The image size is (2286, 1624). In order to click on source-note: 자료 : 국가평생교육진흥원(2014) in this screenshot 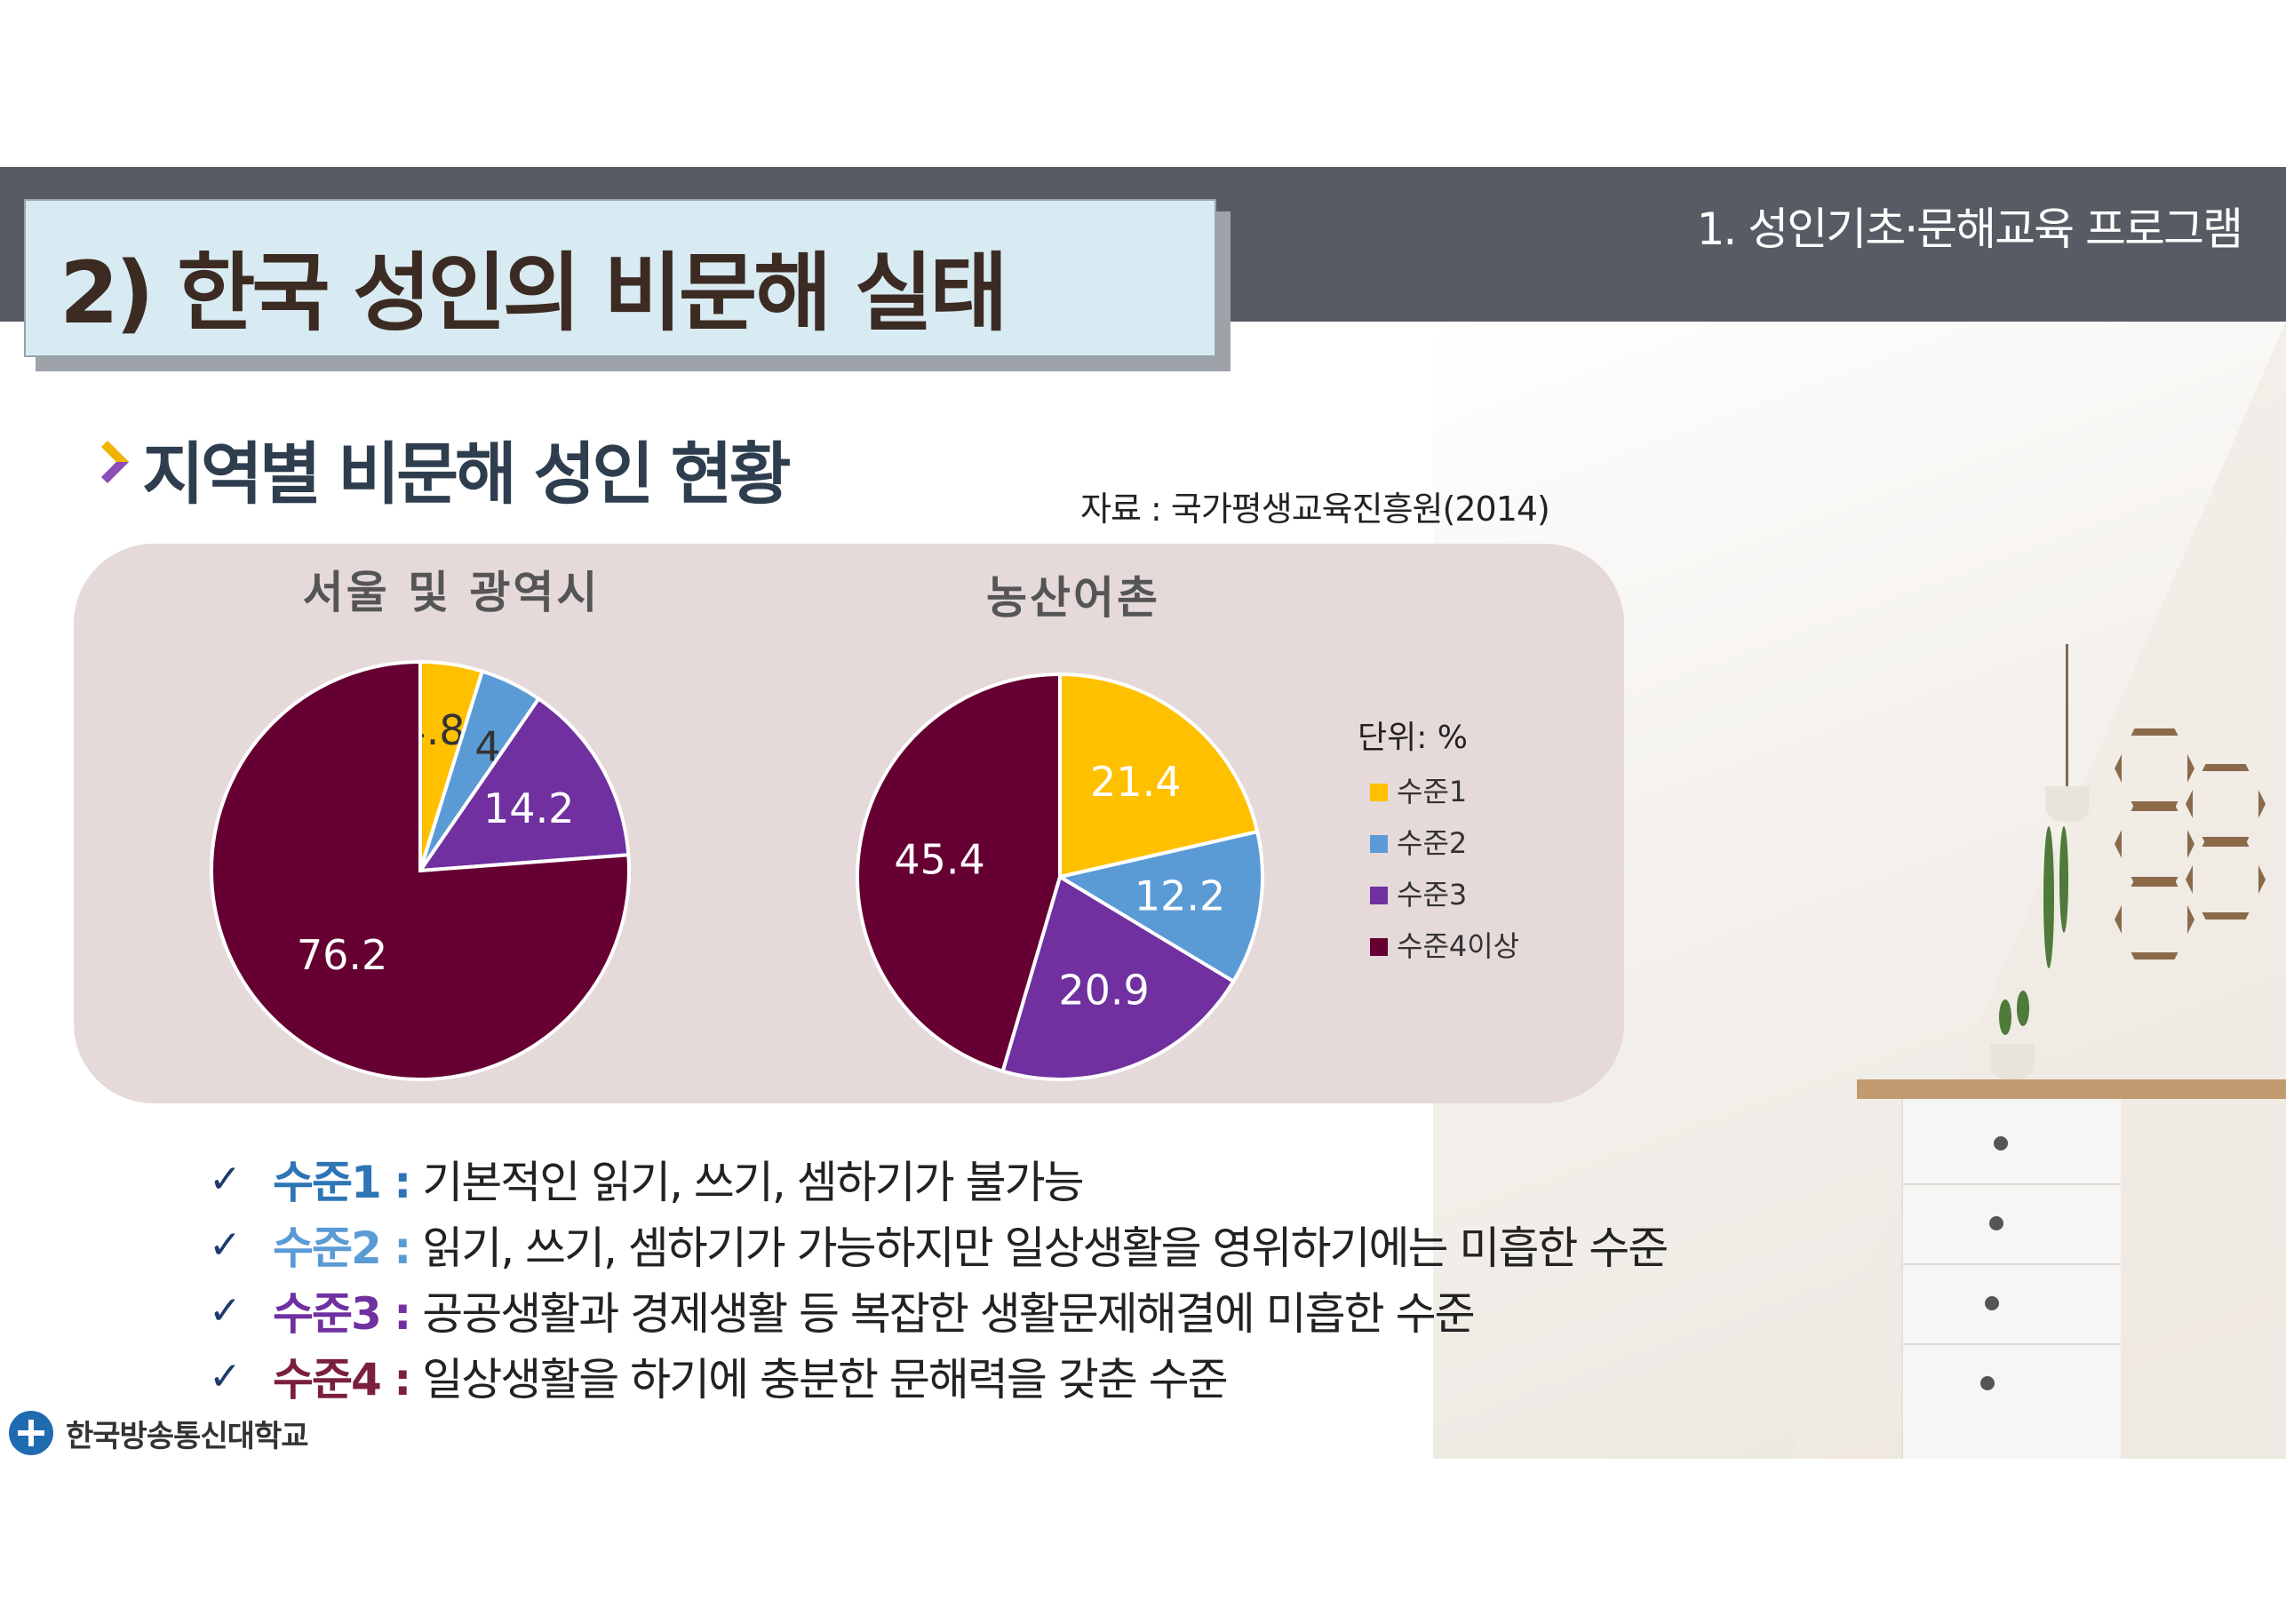, I will do `click(1315, 510)`.